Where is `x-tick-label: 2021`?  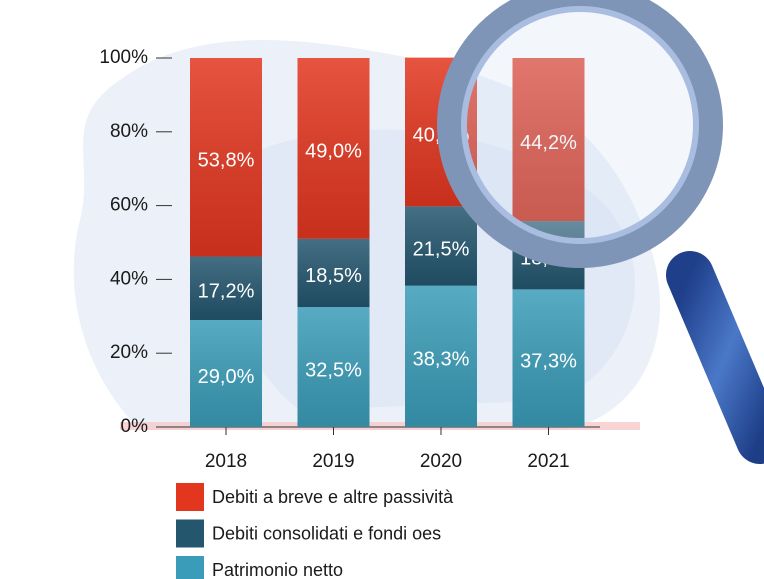 x-tick-label: 2021 is located at coordinates (548, 461).